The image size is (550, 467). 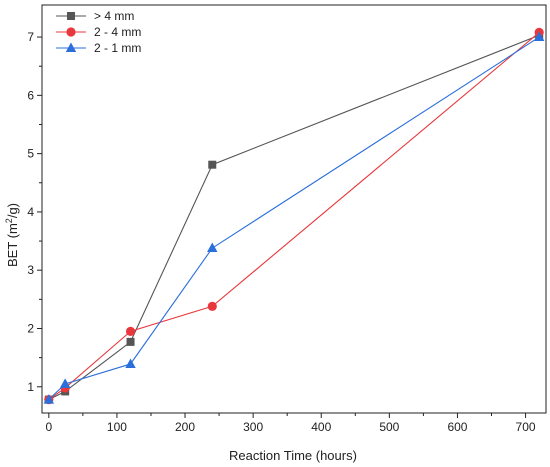 I want to click on y-tick-label: 3, so click(x=30, y=270).